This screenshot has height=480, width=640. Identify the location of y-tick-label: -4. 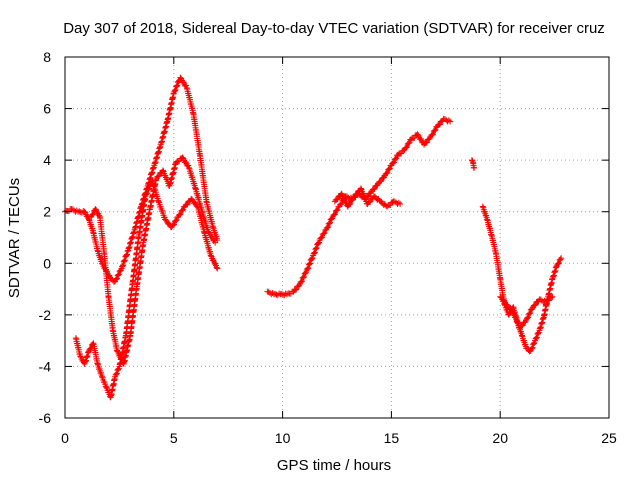
(45, 366).